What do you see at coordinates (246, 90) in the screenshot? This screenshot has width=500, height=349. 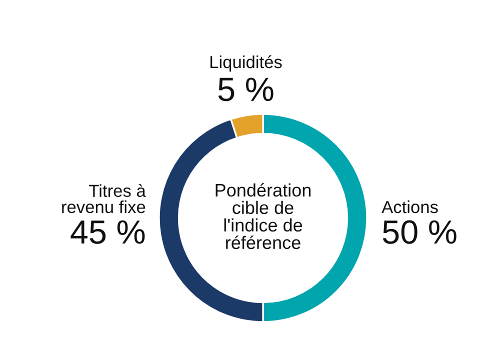 I see `data-label: 5 %` at bounding box center [246, 90].